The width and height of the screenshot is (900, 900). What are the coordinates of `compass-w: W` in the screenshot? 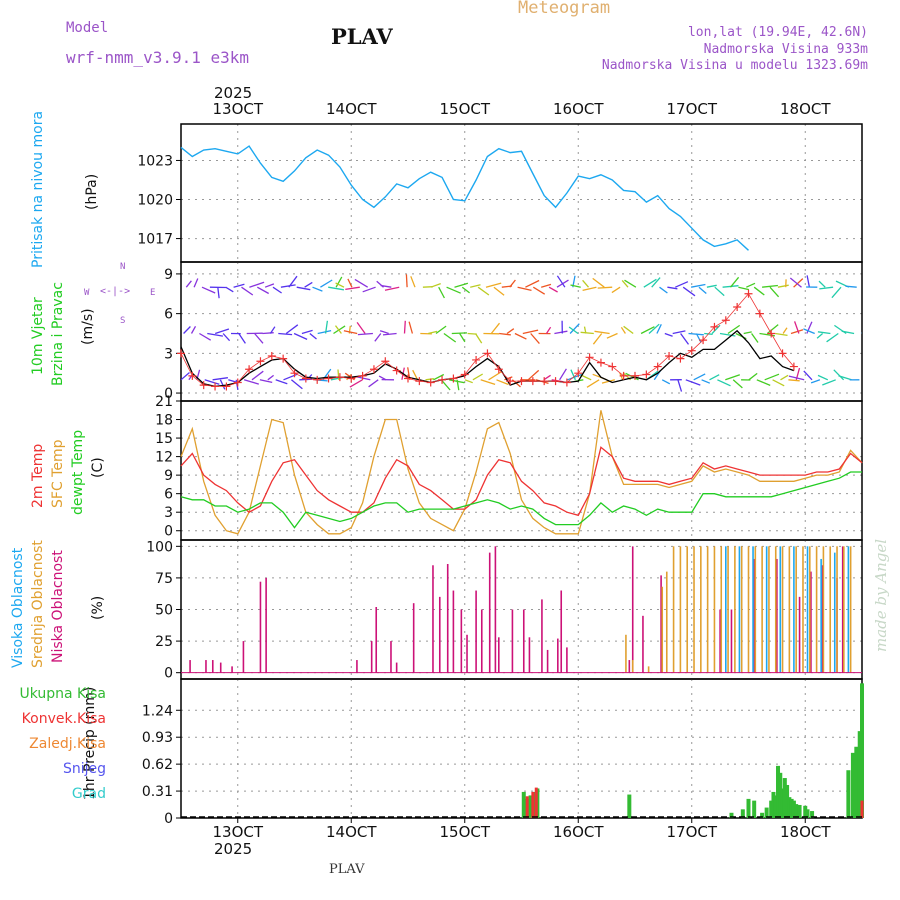 It's located at (87, 293).